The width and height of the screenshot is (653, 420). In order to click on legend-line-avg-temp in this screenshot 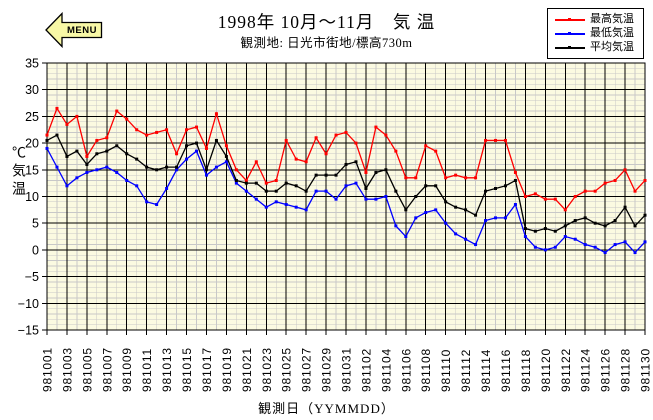, I will do `click(570, 47)`.